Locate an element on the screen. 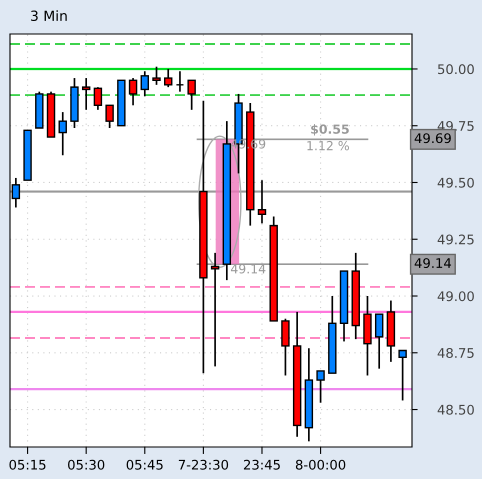 The width and height of the screenshot is (482, 479). x-tick-label: 05:30 is located at coordinates (86, 465).